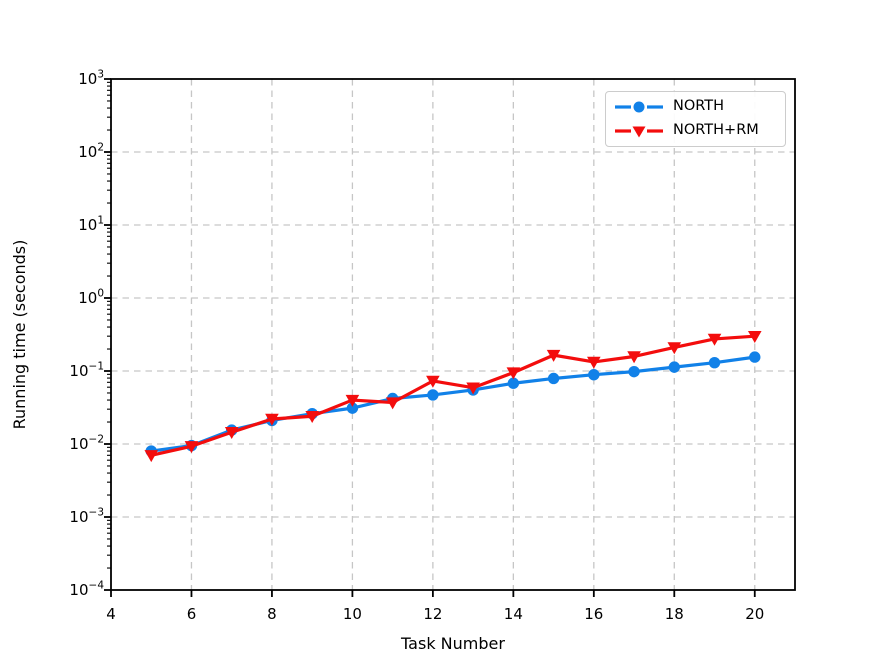 The height and width of the screenshot is (664, 885). Describe the element at coordinates (754, 614) in the screenshot. I see `x-tick-label: 20` at that location.